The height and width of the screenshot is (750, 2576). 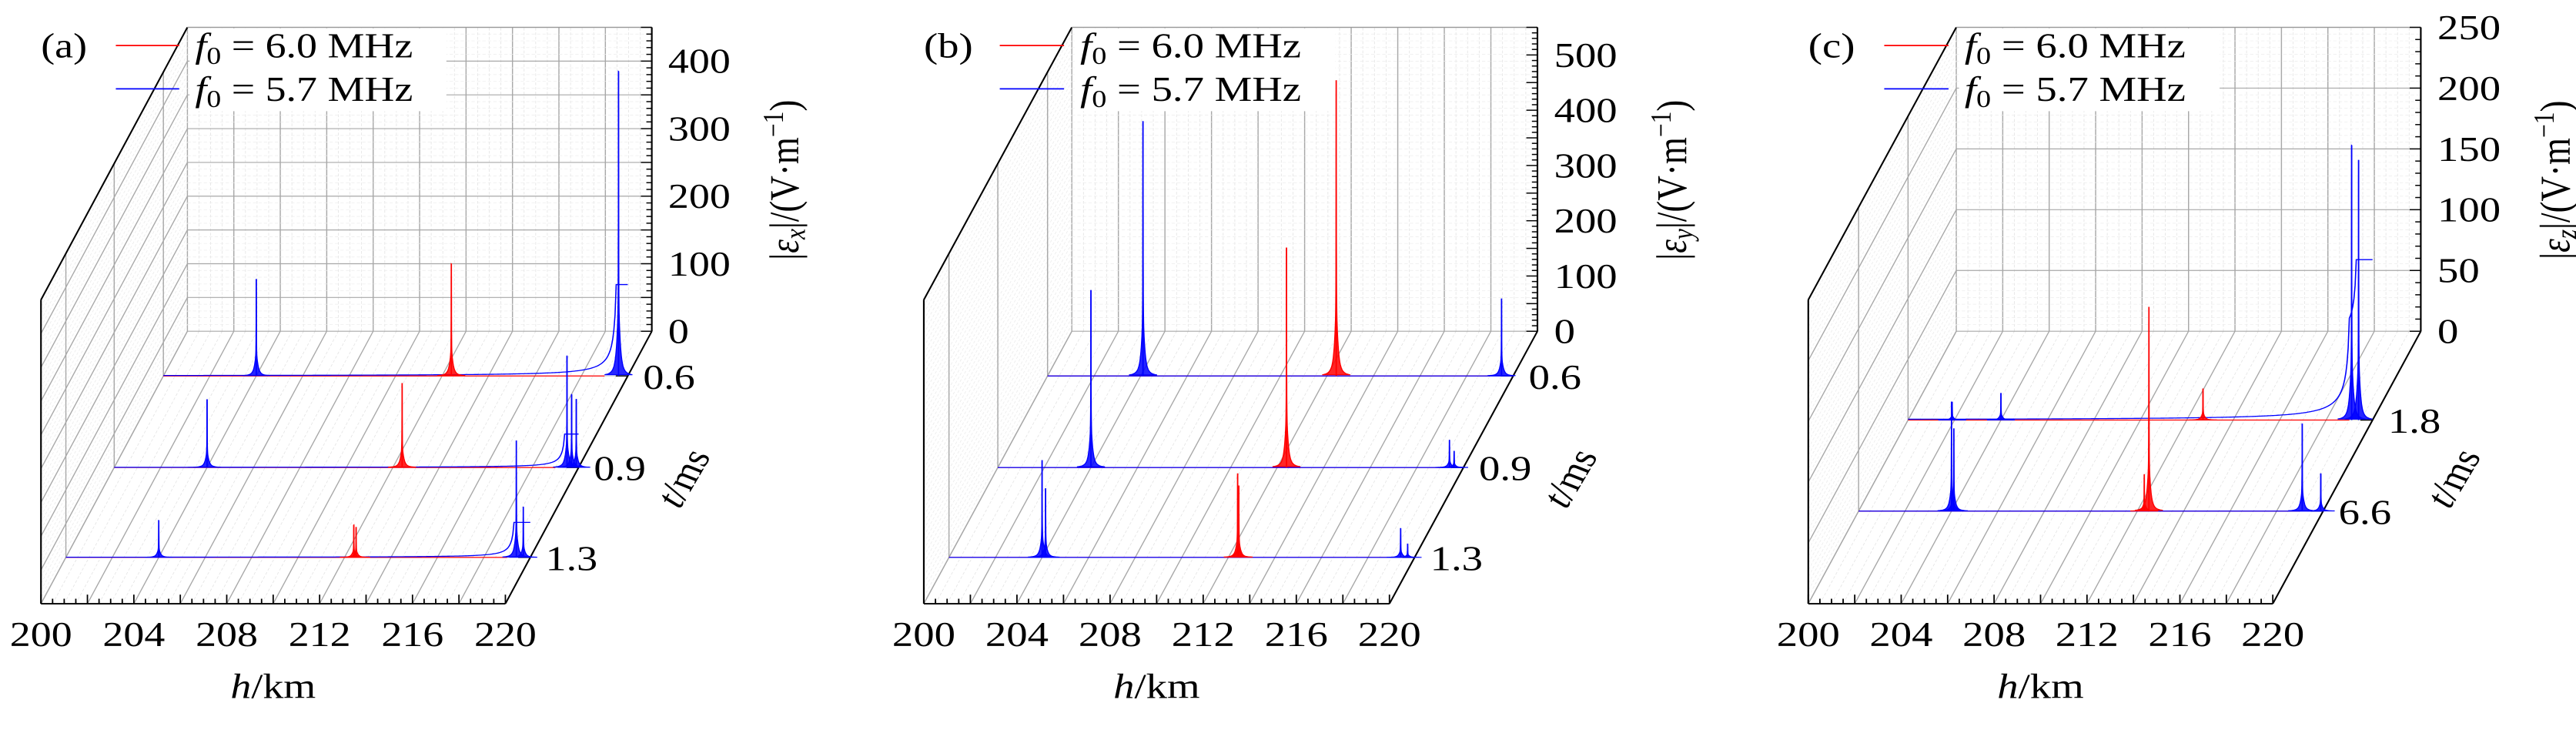 What do you see at coordinates (2041, 686) in the screenshot?
I see `h-axis-title: h/km` at bounding box center [2041, 686].